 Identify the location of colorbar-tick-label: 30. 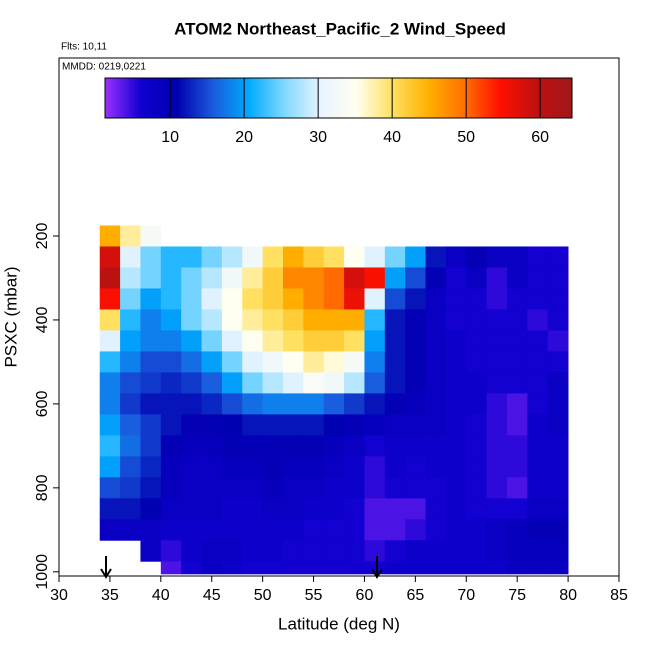
(318, 137).